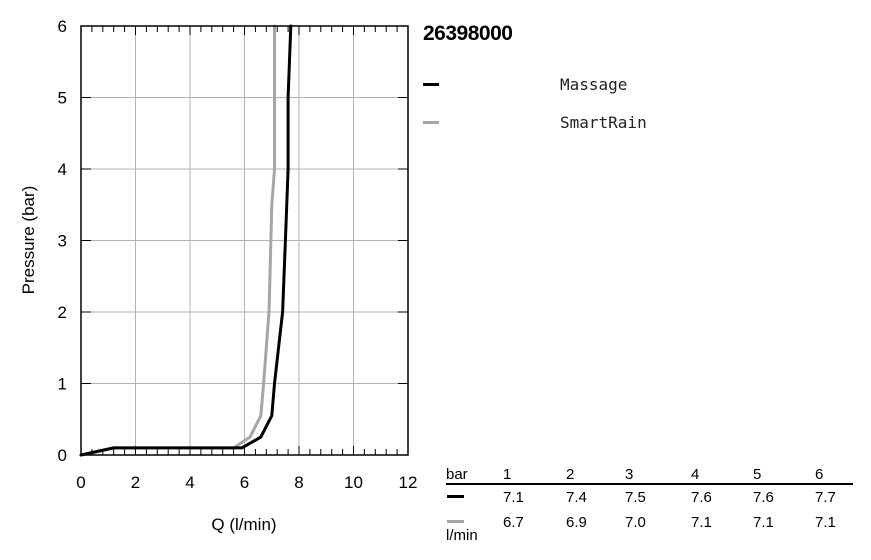  I want to click on x-tick-label: 0, so click(80, 482).